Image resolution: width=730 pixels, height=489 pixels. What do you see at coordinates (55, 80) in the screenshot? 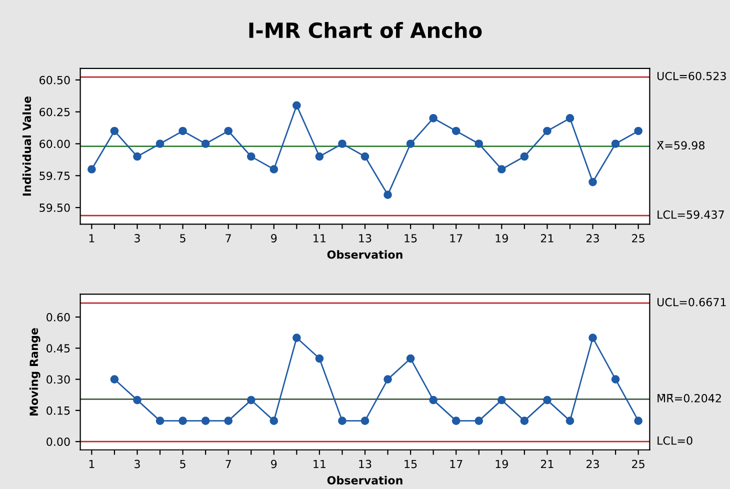
I see `y-tick-label: 60.50` at bounding box center [55, 80].